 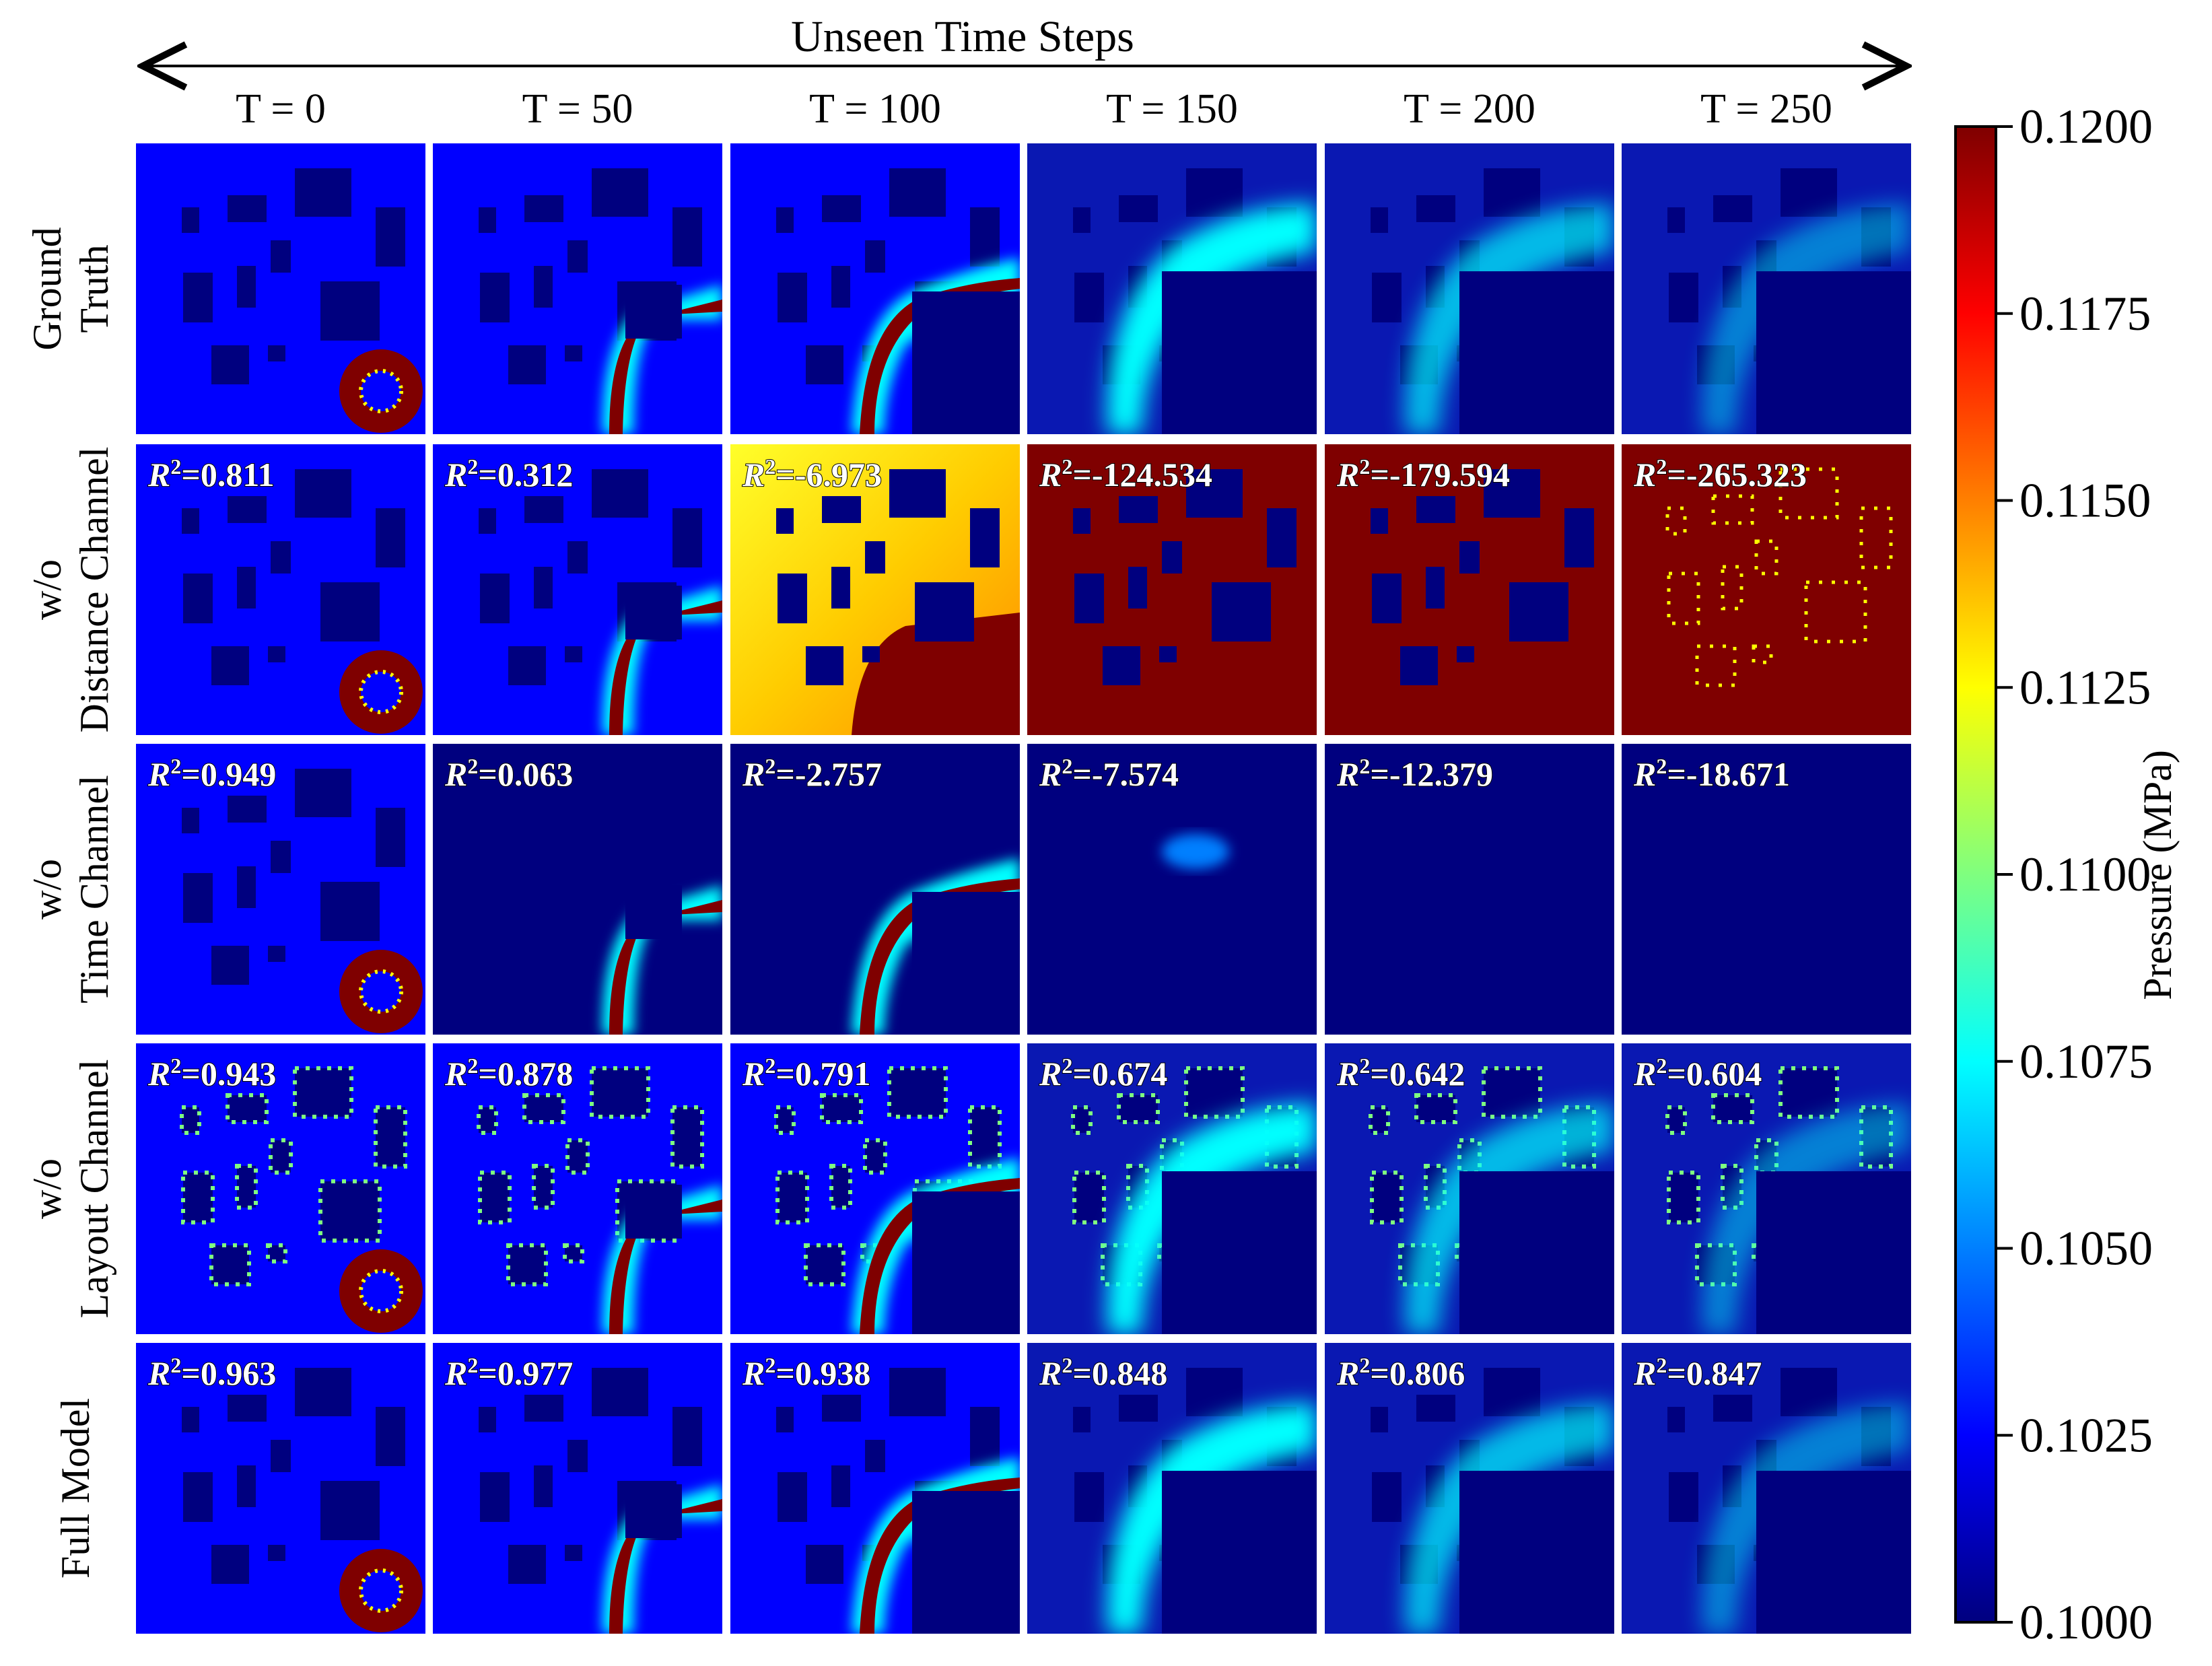 I want to click on r2-label: R2=0.949, so click(x=211, y=773).